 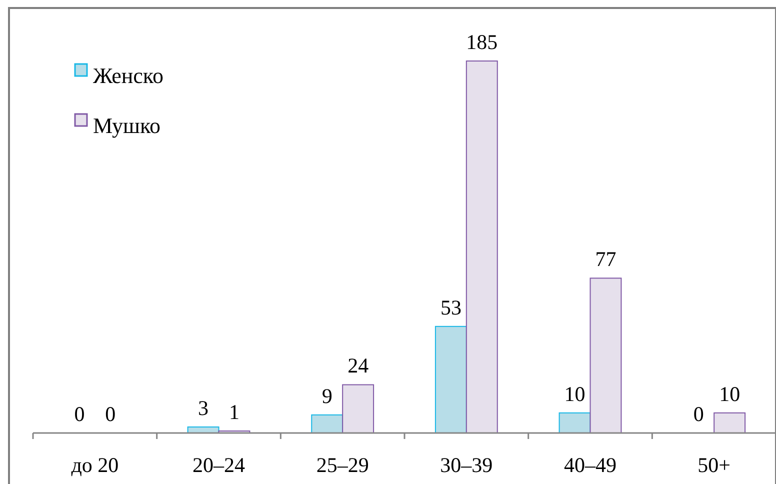 I want to click on data-label: 77, so click(x=605, y=259).